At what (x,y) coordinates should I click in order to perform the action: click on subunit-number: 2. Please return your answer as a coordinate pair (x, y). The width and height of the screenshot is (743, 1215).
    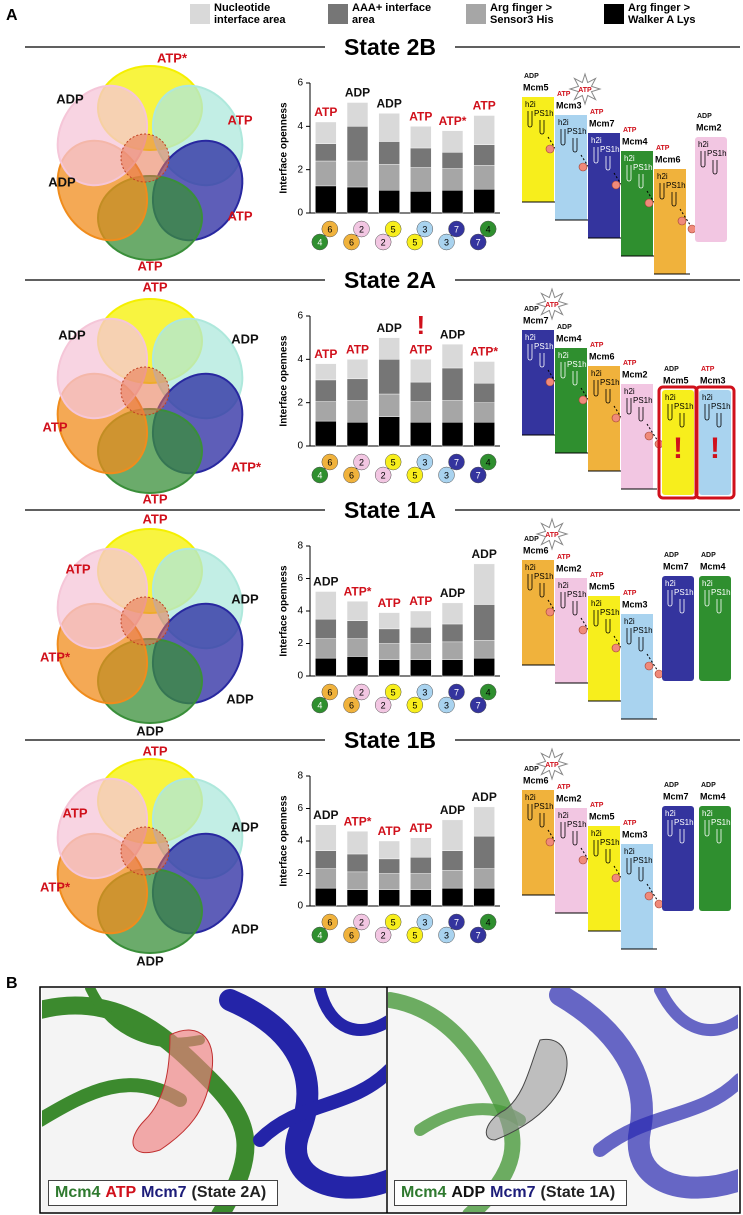
    Looking at the image, I should click on (383, 475).